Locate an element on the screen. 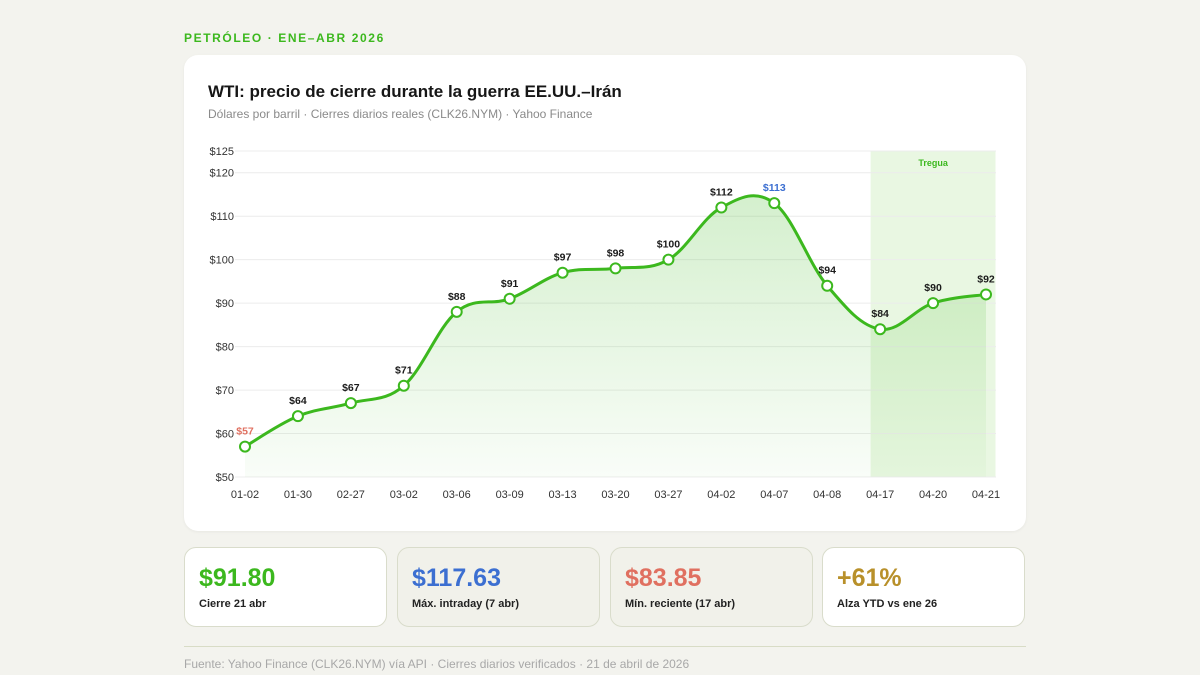 The width and height of the screenshot is (1200, 675). x-tick-label: 03-20 is located at coordinates (615, 495).